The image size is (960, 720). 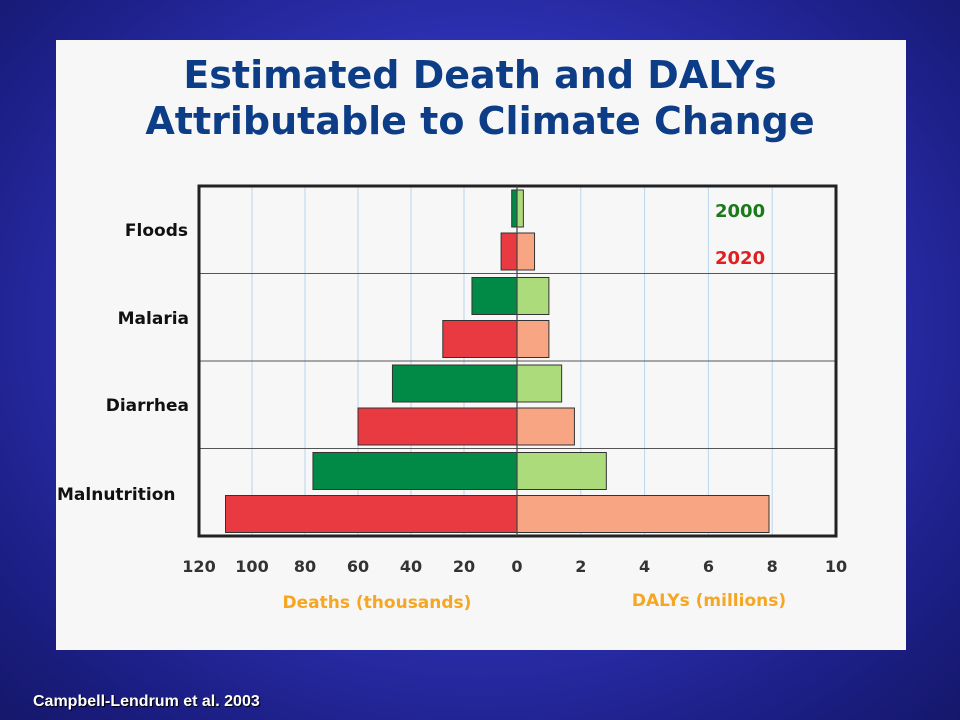 I want to click on deaths-bar-2020-malnutrition, so click(x=371, y=514).